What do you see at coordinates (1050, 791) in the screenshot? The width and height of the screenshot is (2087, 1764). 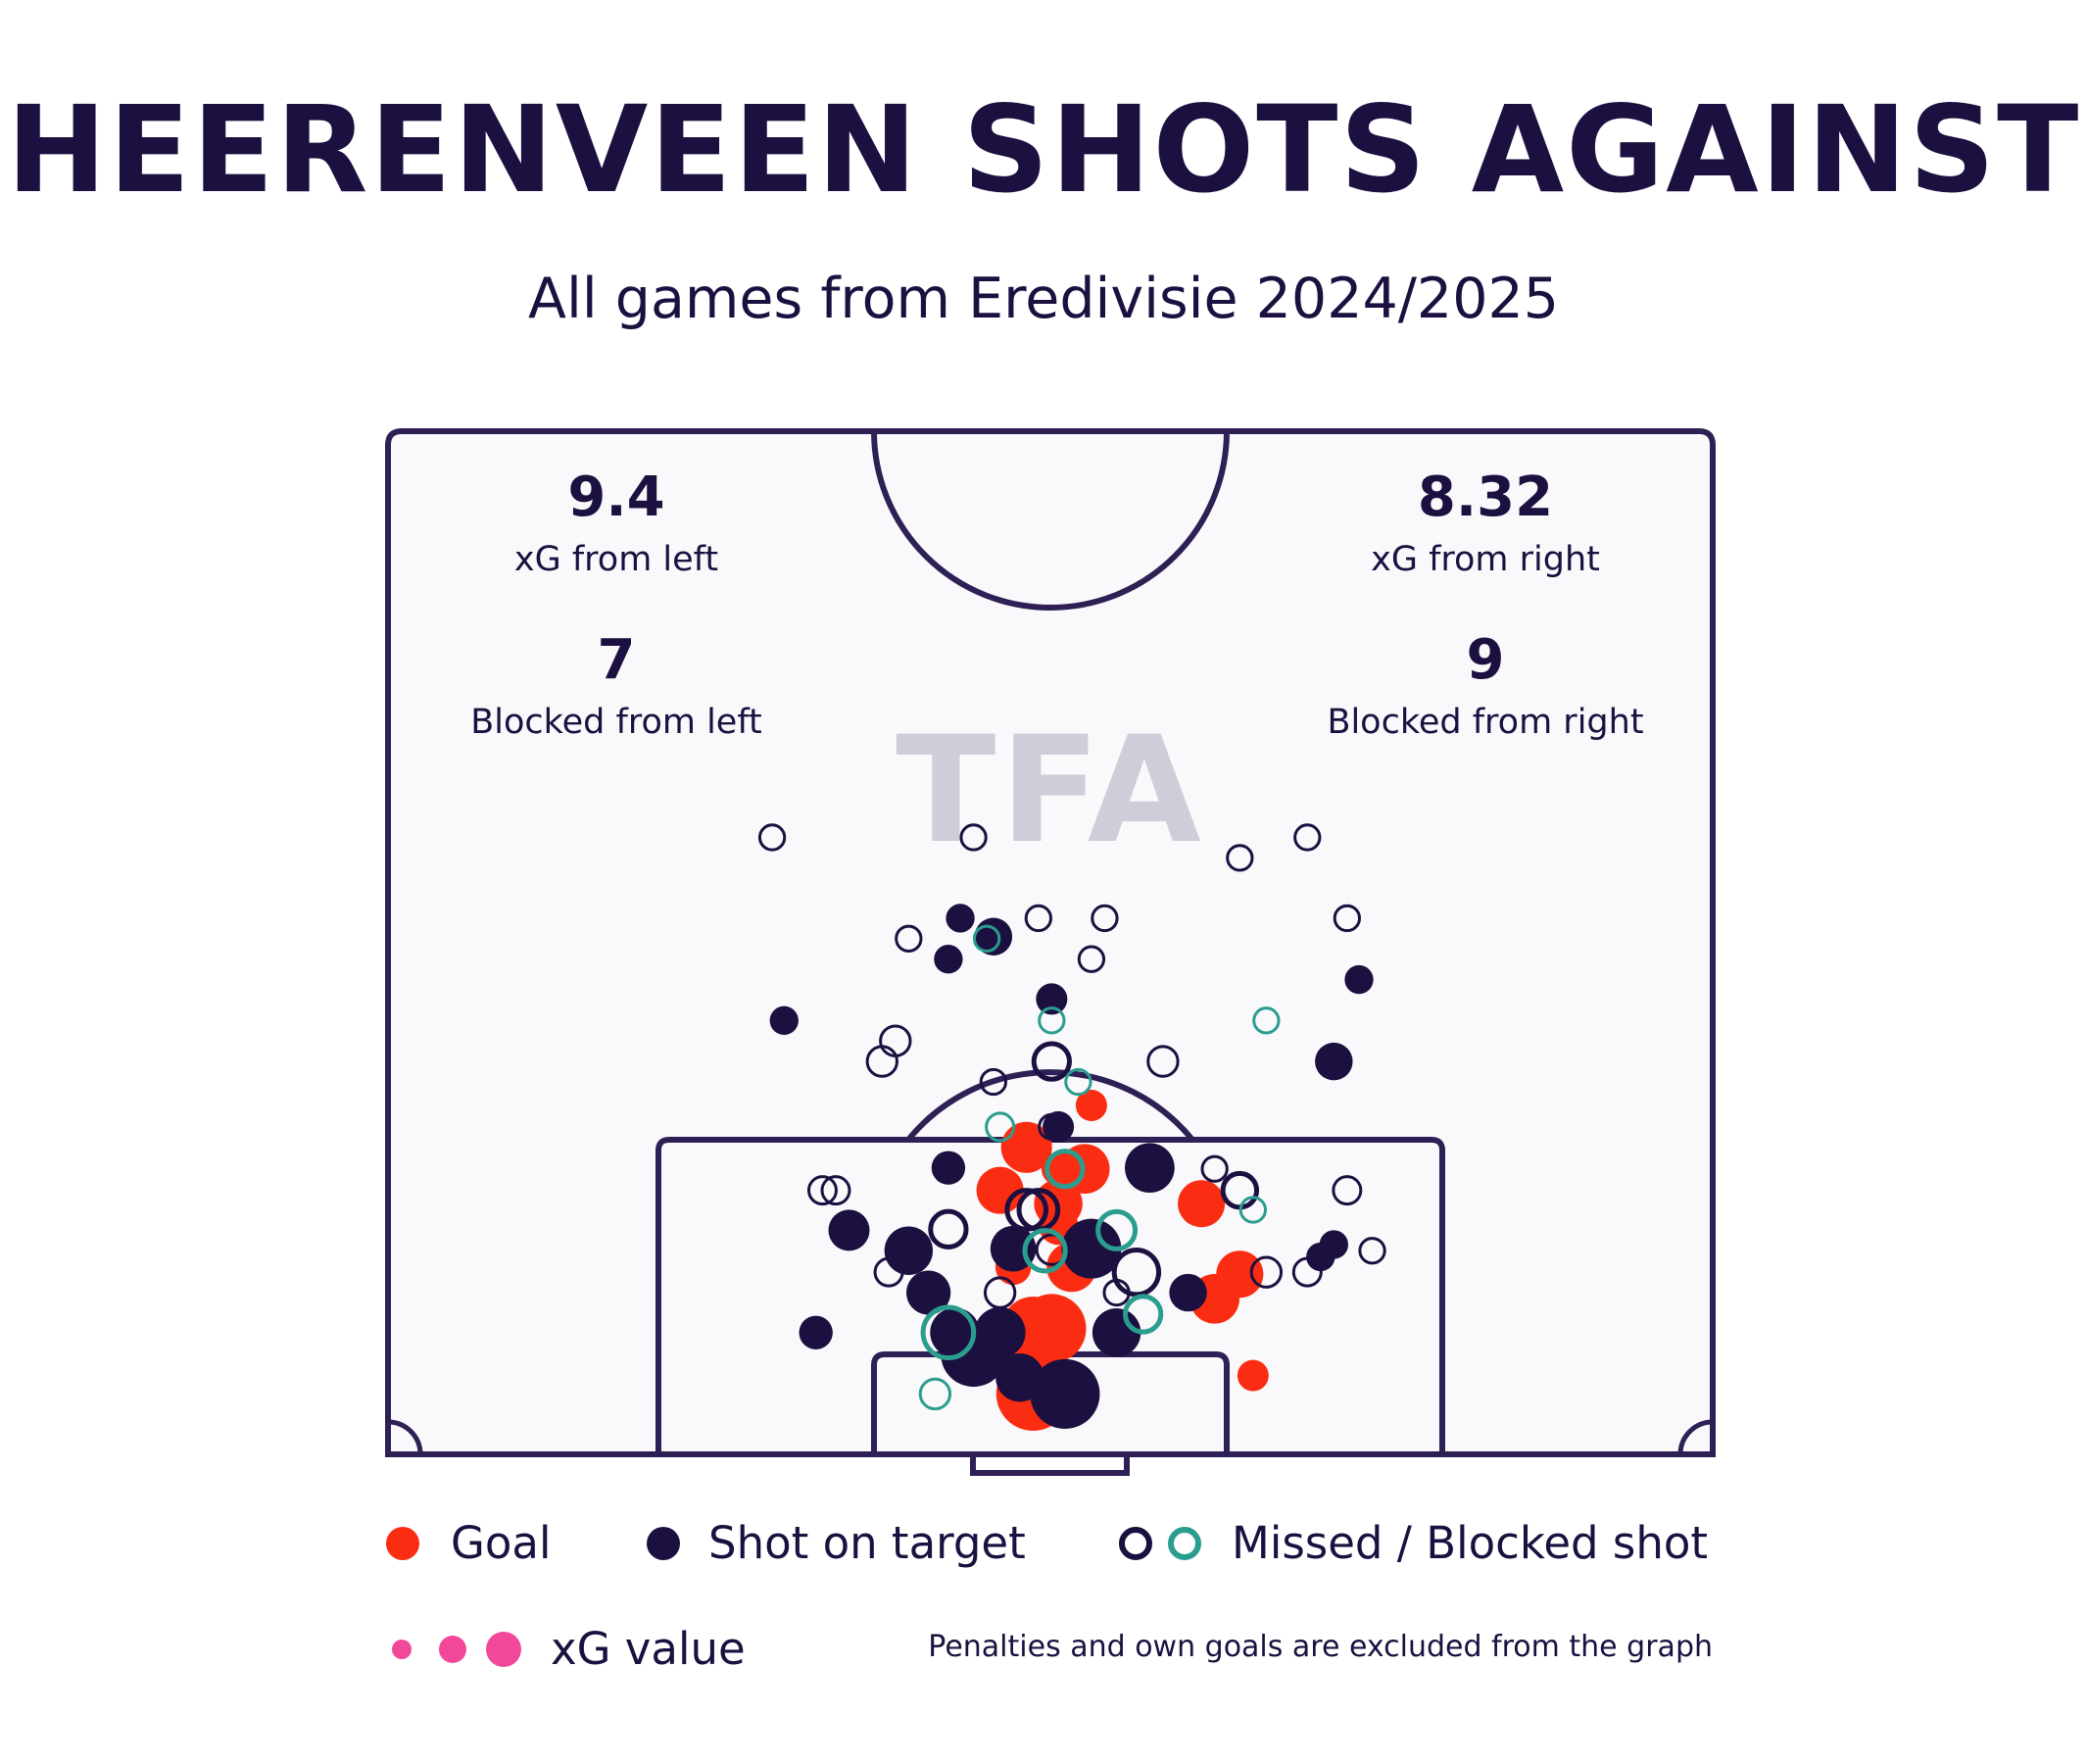 I see `watermark: TFA` at bounding box center [1050, 791].